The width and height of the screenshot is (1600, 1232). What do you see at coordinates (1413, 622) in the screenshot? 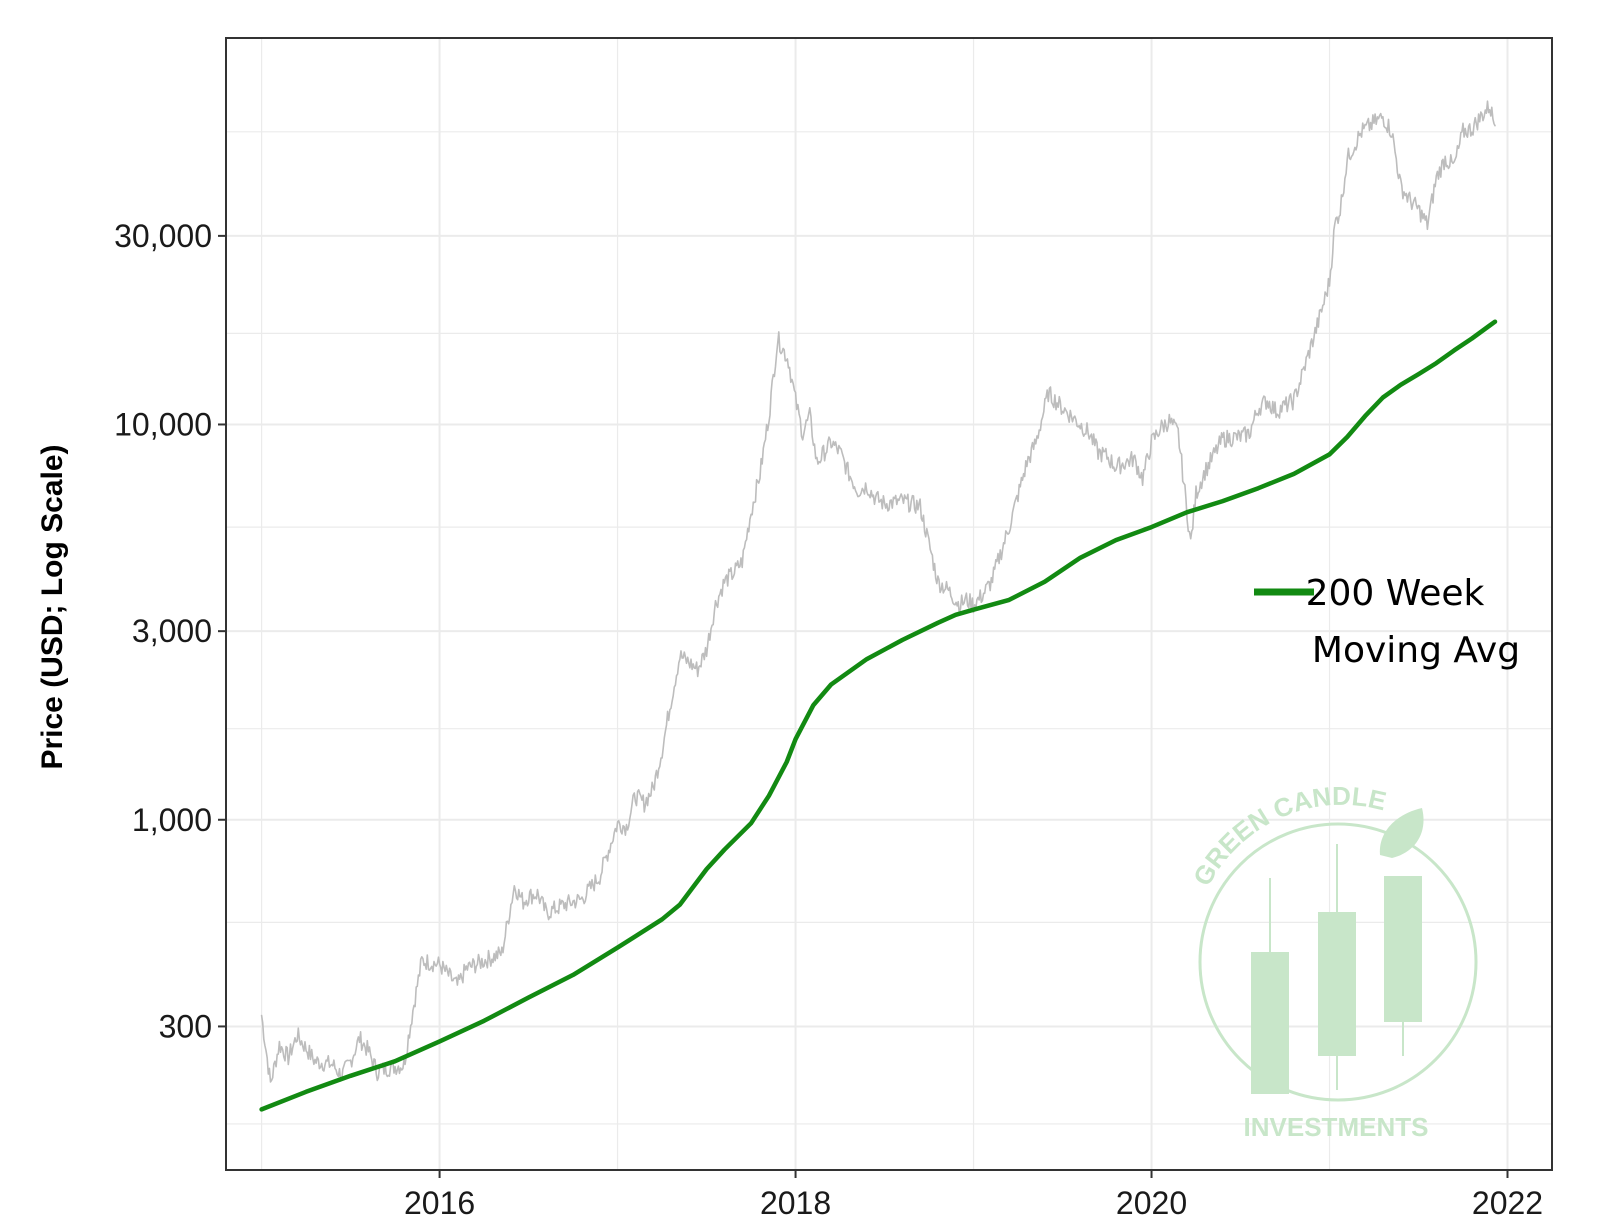
I see `legend-label-ma200: 200 Week Moving Avg` at bounding box center [1413, 622].